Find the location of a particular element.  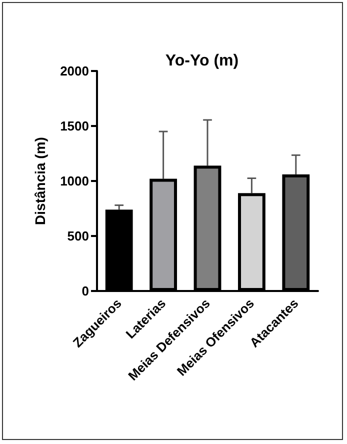

y-tick-label: 0 is located at coordinates (85, 291).